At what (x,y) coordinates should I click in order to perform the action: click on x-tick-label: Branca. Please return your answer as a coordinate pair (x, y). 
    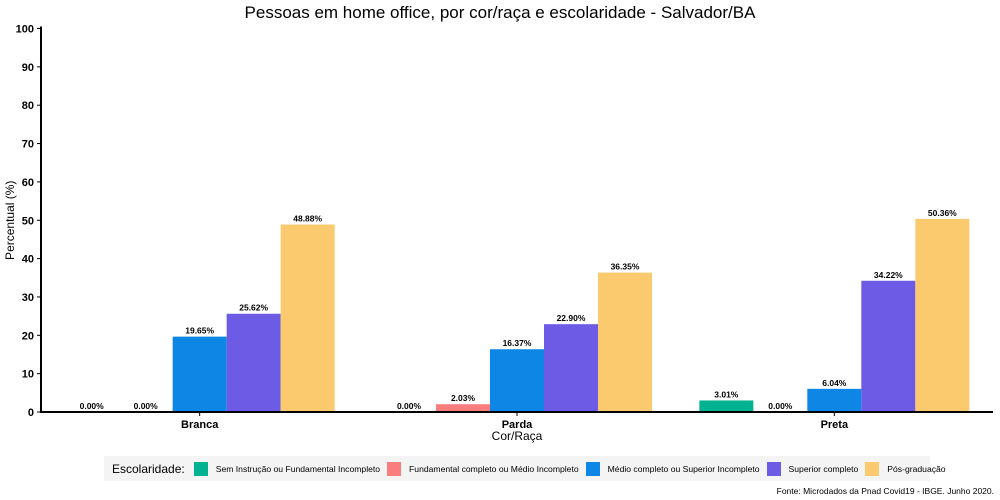
    Looking at the image, I should click on (200, 425).